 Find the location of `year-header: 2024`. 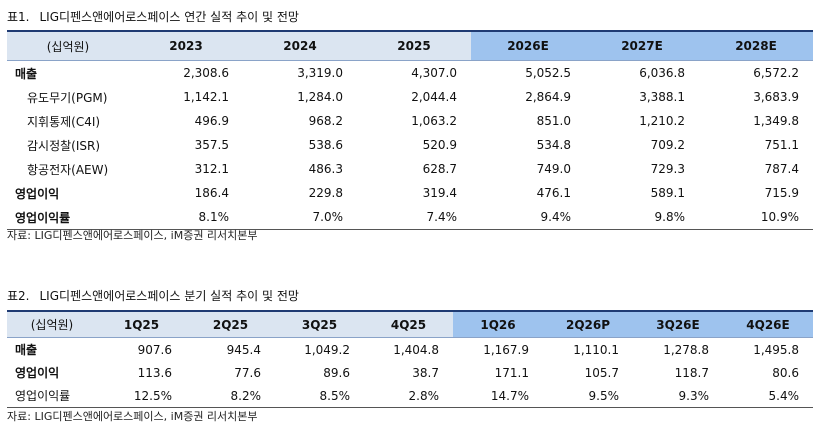

year-header: 2024 is located at coordinates (300, 45).